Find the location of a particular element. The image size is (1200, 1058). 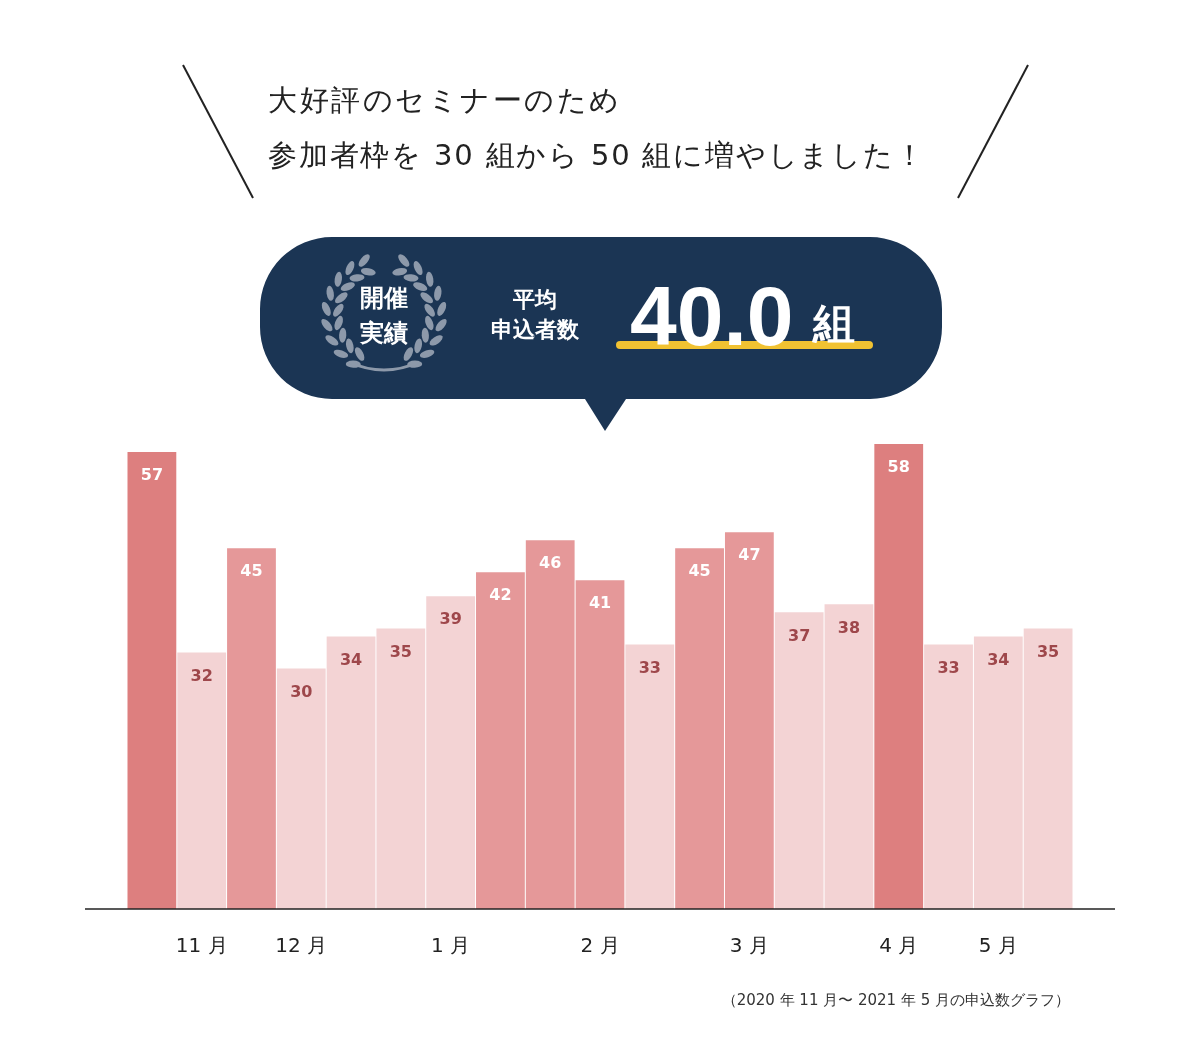

x-tick-label: 2 月 is located at coordinates (600, 945).